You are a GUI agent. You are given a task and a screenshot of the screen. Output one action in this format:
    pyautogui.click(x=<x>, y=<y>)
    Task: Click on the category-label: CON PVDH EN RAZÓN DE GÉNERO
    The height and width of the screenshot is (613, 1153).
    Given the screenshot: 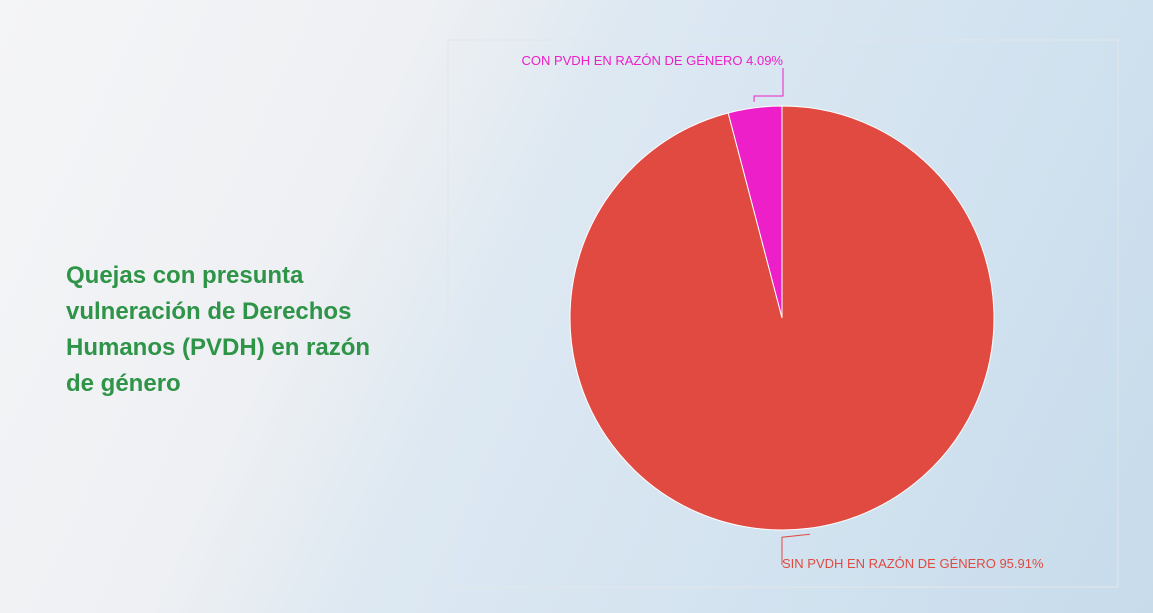 What is the action you would take?
    pyautogui.click(x=631, y=60)
    